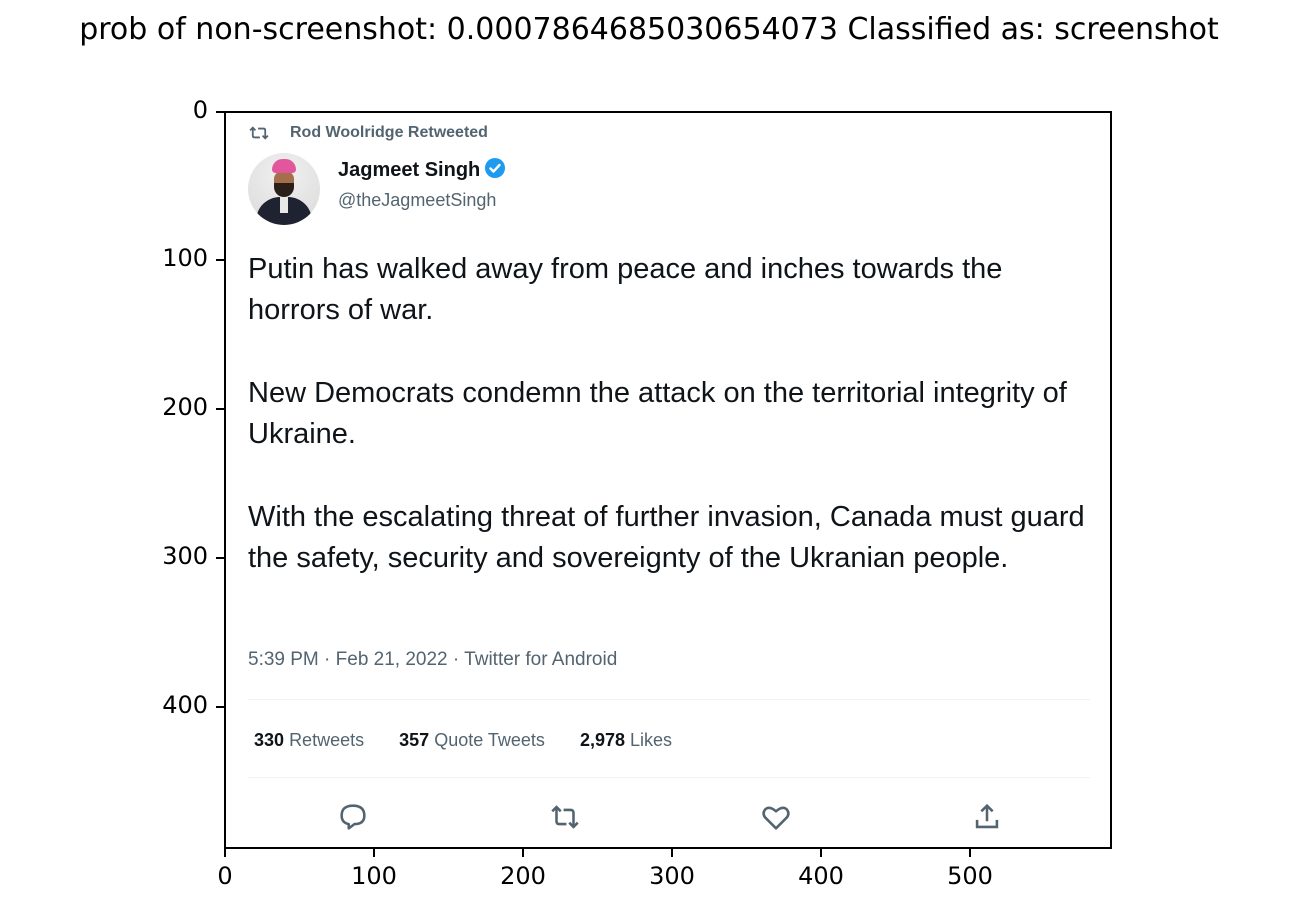 Image resolution: width=1298 pixels, height=922 pixels. Describe the element at coordinates (495, 168) in the screenshot. I see `verified-badge-icon` at that location.